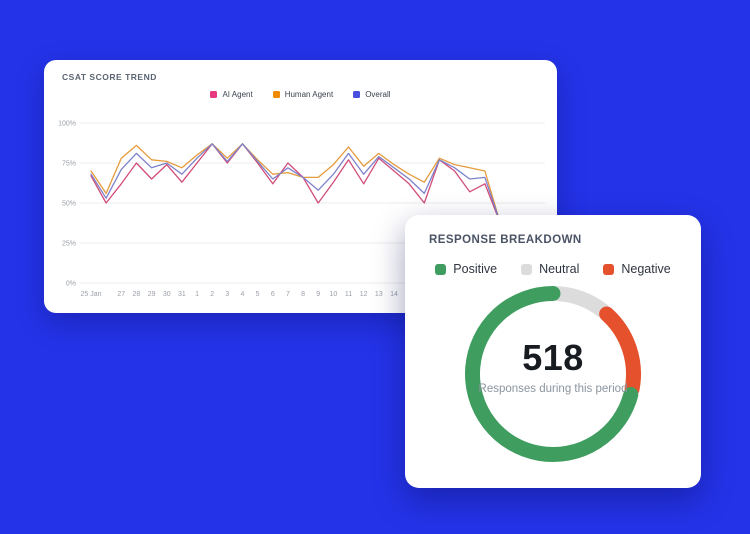  Describe the element at coordinates (237, 94) in the screenshot. I see `legend-label: AI Agent` at that location.